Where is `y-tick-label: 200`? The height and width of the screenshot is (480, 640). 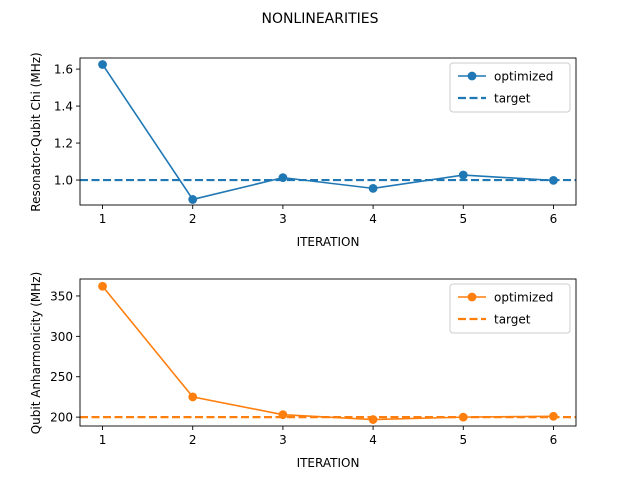 y-tick-label: 200 is located at coordinates (61, 418).